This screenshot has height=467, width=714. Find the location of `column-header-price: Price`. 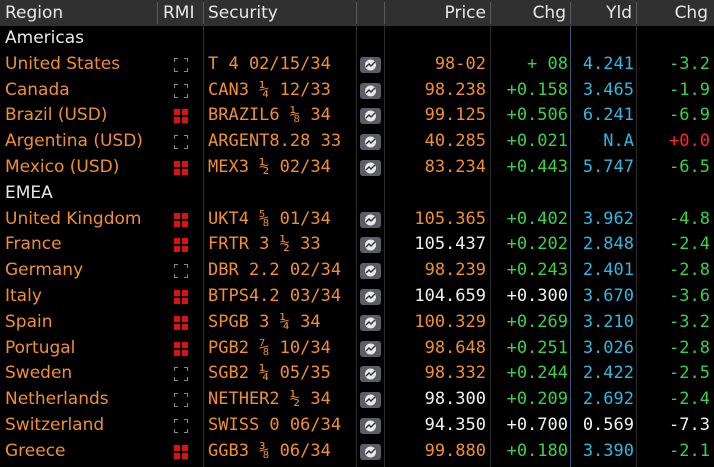

column-header-price: Price is located at coordinates (465, 13).